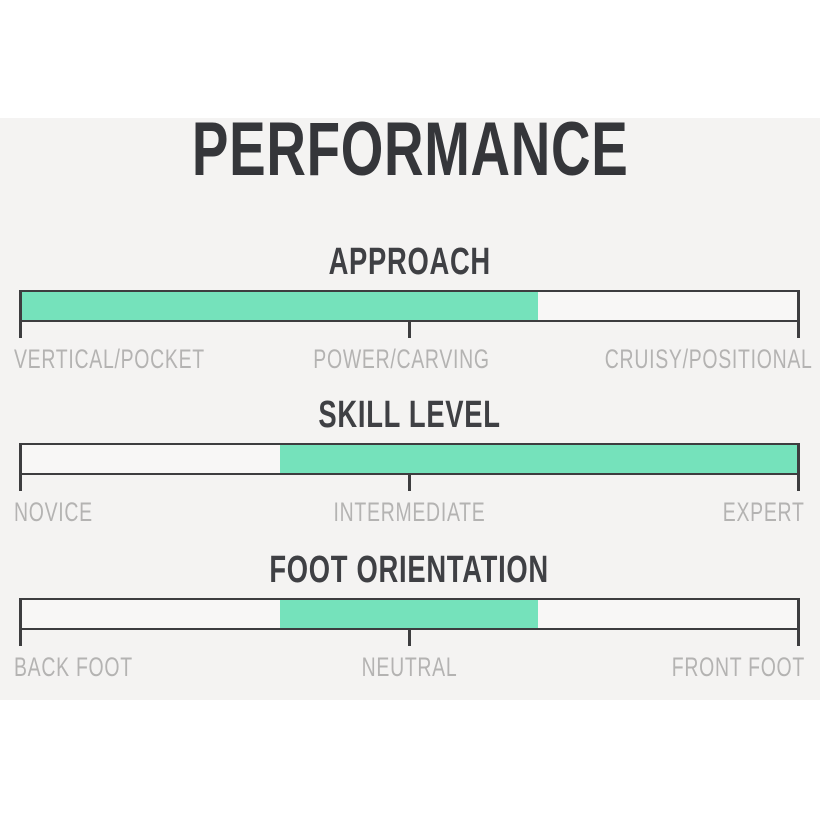 This screenshot has width=820, height=820. I want to click on scale-label-left: BACK FOOT, so click(73, 667).